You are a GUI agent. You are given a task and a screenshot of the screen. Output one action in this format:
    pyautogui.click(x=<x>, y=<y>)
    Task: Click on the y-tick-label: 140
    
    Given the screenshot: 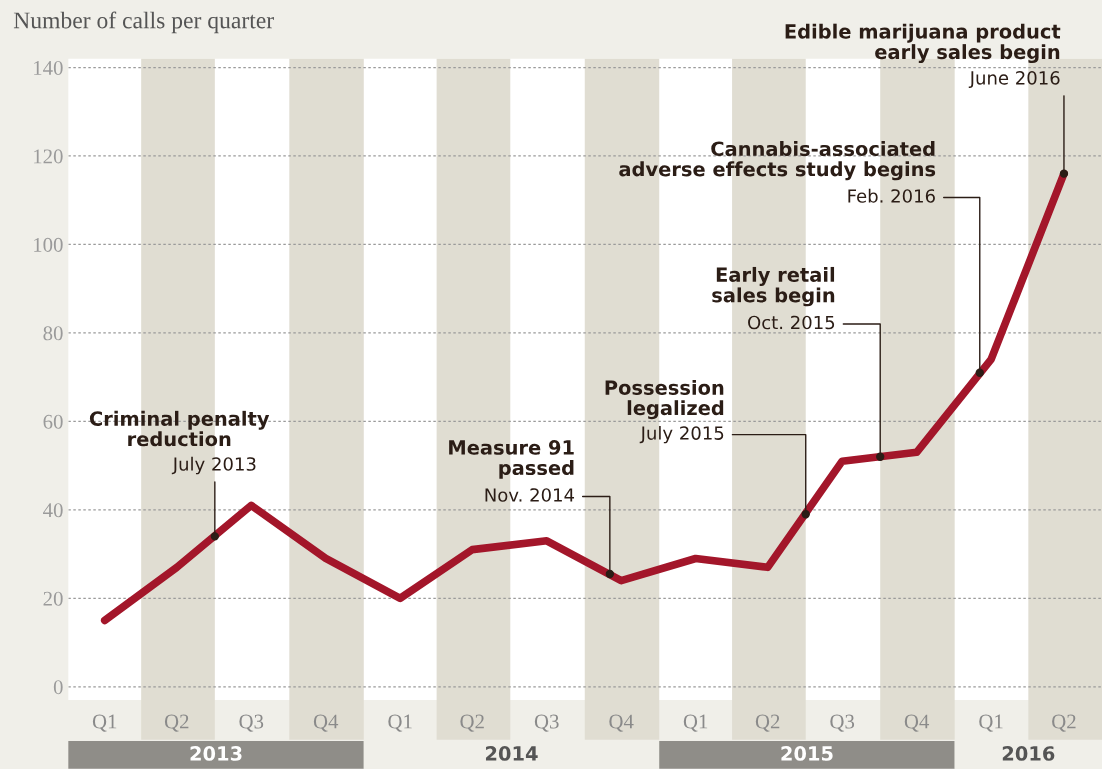 What is the action you would take?
    pyautogui.click(x=48, y=67)
    